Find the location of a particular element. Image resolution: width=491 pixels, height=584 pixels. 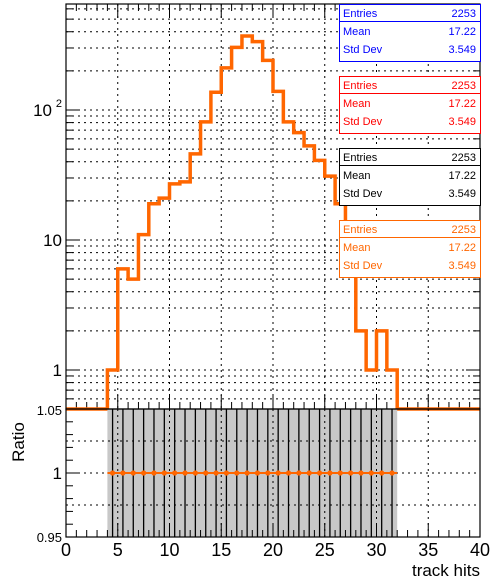

ratio-y-tick-labels: 0.95 1 1.05 is located at coordinates (49, 474).